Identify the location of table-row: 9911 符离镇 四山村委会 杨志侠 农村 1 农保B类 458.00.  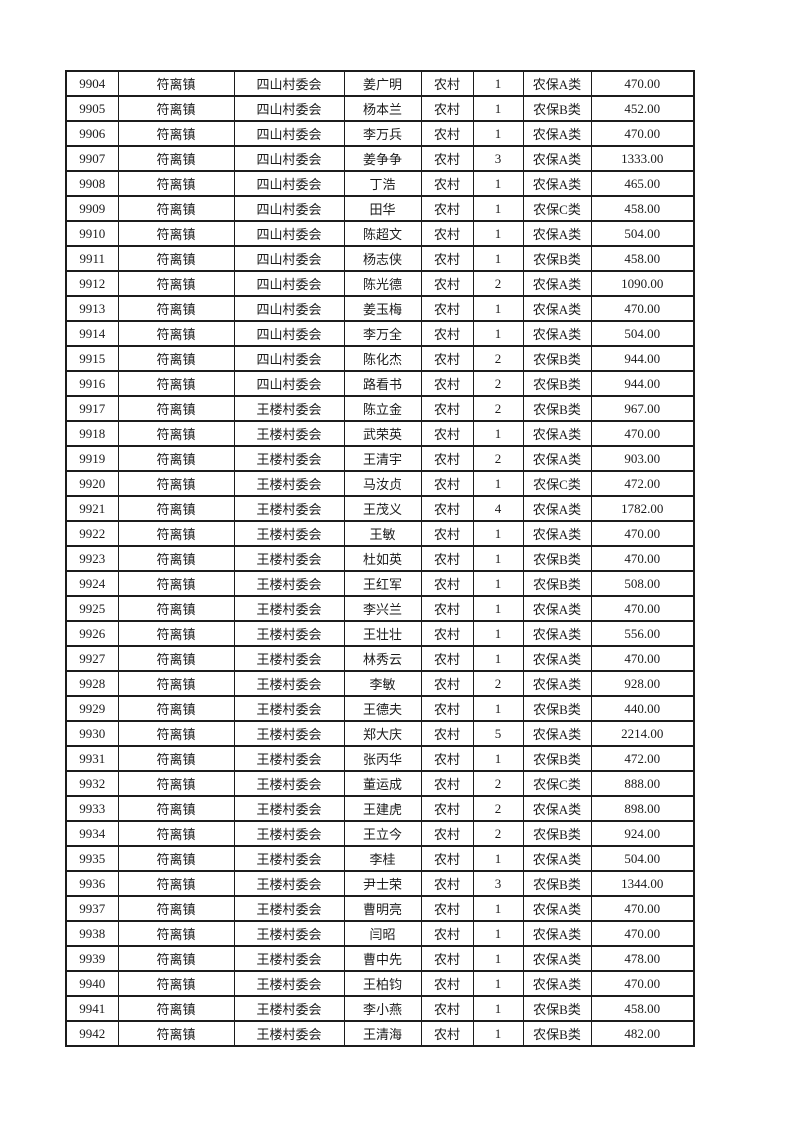
(380, 258).